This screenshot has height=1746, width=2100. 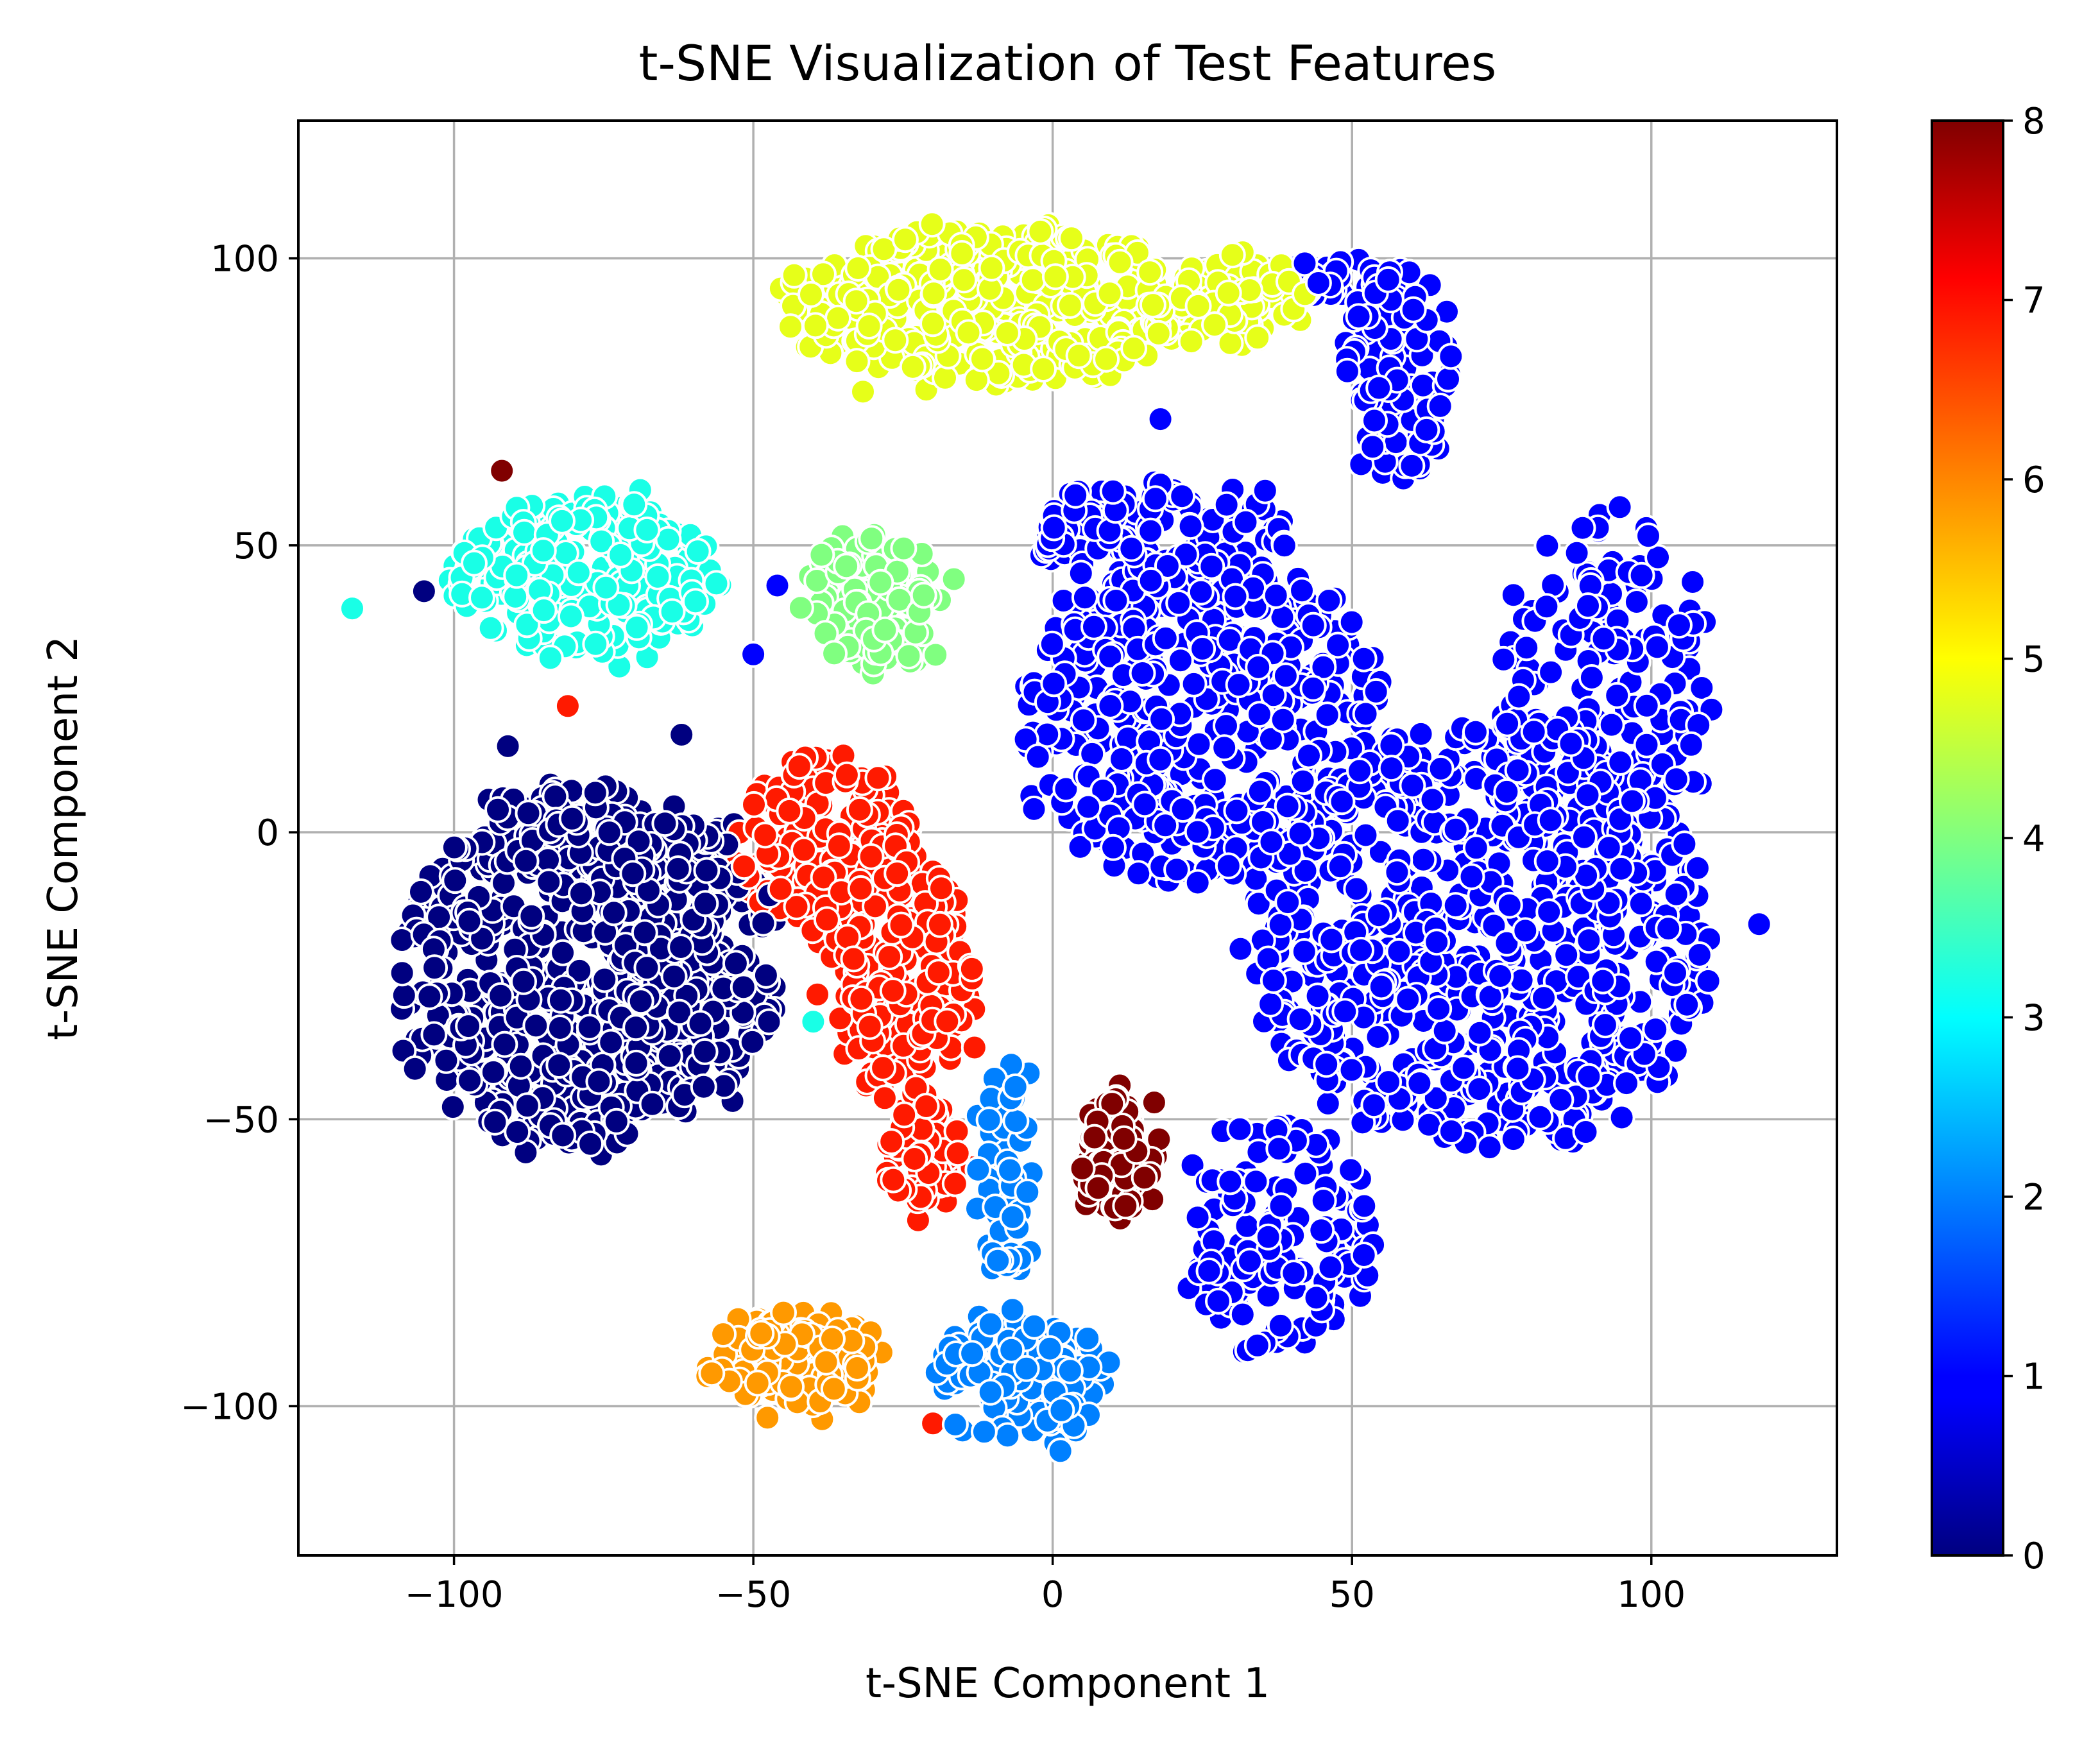 What do you see at coordinates (241, 1120) in the screenshot?
I see `y-tick-label: −50` at bounding box center [241, 1120].